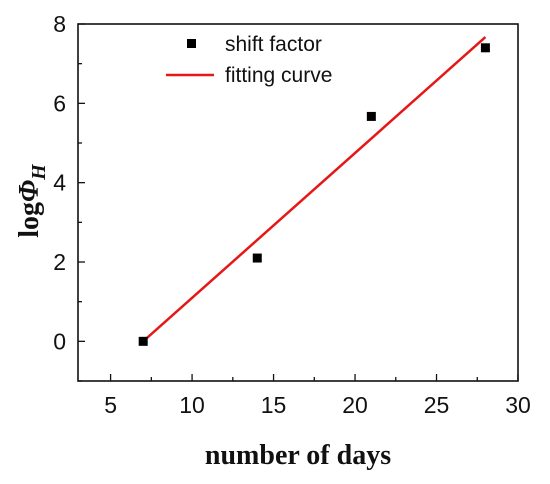  Describe the element at coordinates (29, 220) in the screenshot. I see `y-axis-title-base: log` at that location.